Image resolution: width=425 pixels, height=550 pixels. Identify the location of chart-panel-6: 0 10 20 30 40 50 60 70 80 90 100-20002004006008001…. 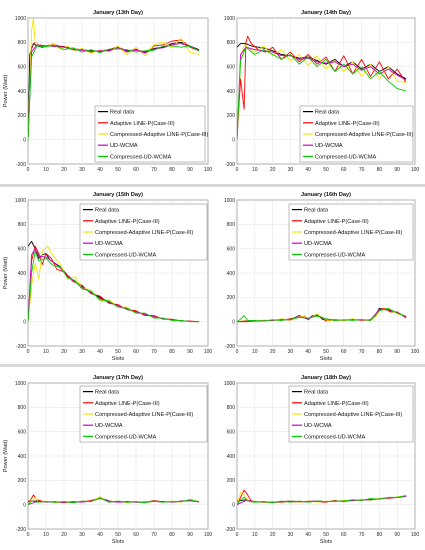
(322, 460).